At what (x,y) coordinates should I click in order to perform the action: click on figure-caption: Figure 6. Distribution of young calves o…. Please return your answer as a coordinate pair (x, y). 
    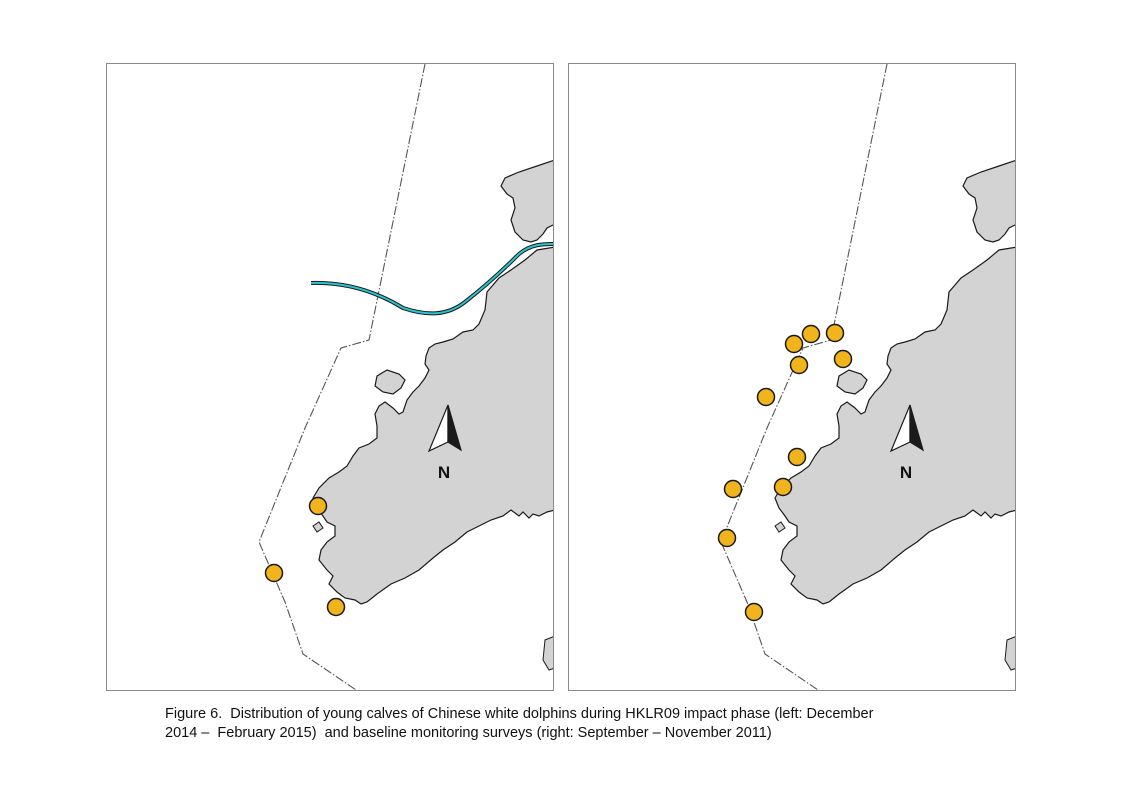
    Looking at the image, I should click on (565, 724).